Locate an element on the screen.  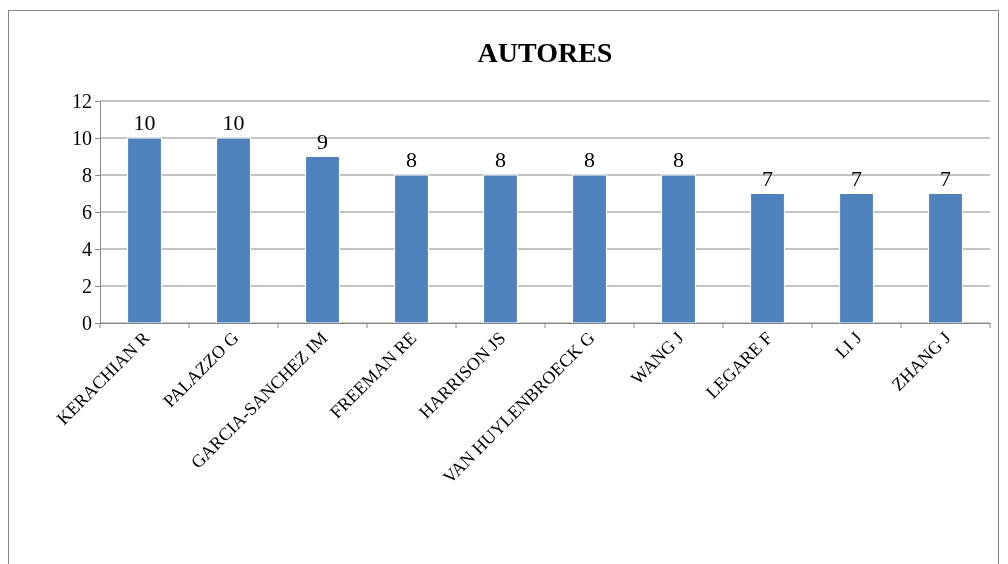
y-tick-label: 8 is located at coordinates (87, 174).